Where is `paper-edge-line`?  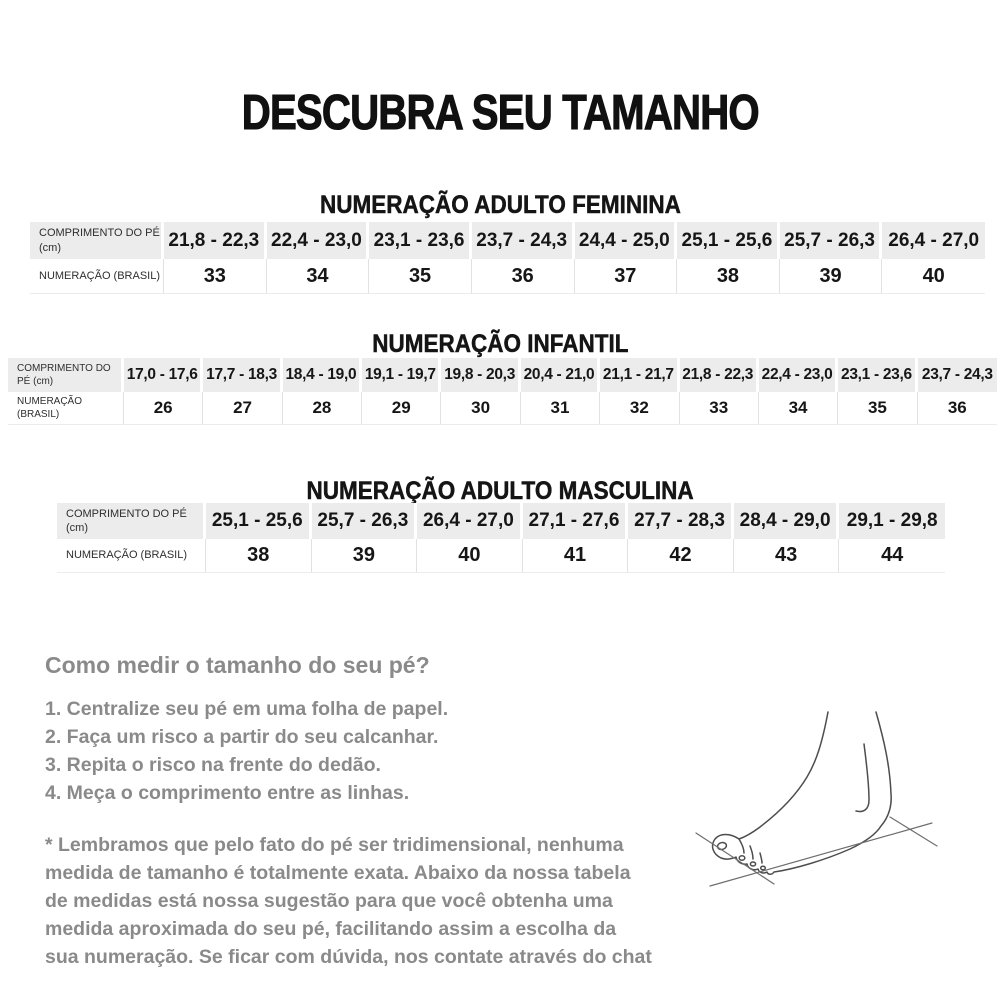
paper-edge-line is located at coordinates (821, 854).